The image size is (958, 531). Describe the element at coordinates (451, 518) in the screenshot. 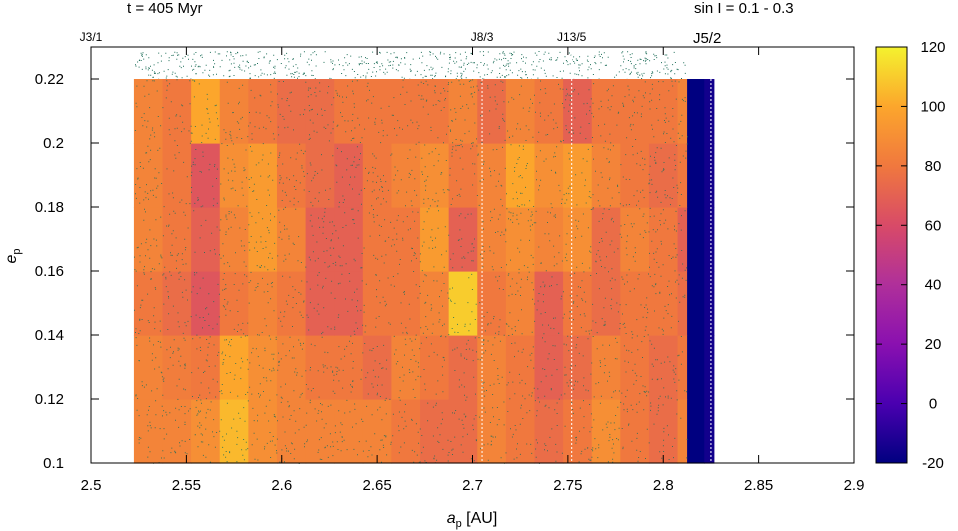

I see `x-axis-label-main: a` at that location.